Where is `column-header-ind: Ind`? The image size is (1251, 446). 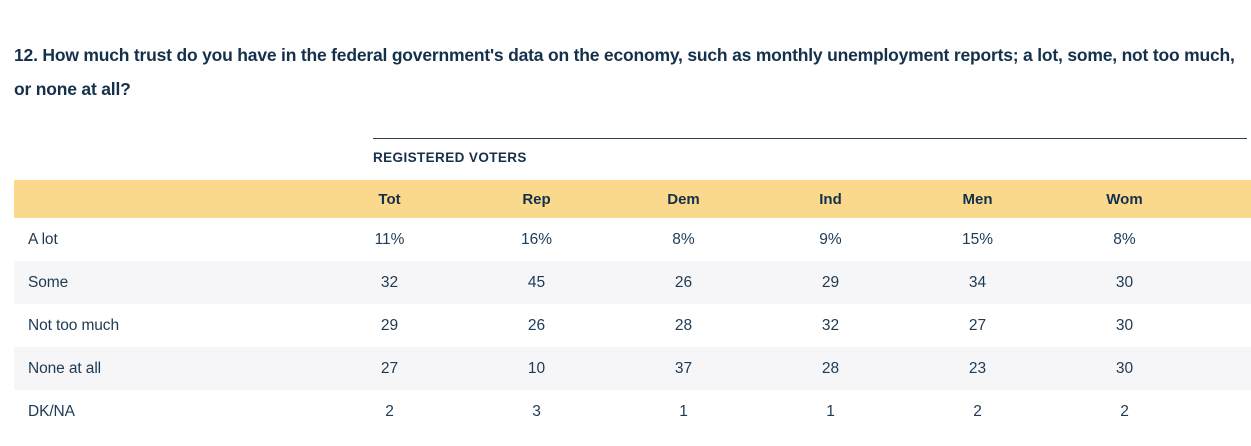 column-header-ind: Ind is located at coordinates (830, 199).